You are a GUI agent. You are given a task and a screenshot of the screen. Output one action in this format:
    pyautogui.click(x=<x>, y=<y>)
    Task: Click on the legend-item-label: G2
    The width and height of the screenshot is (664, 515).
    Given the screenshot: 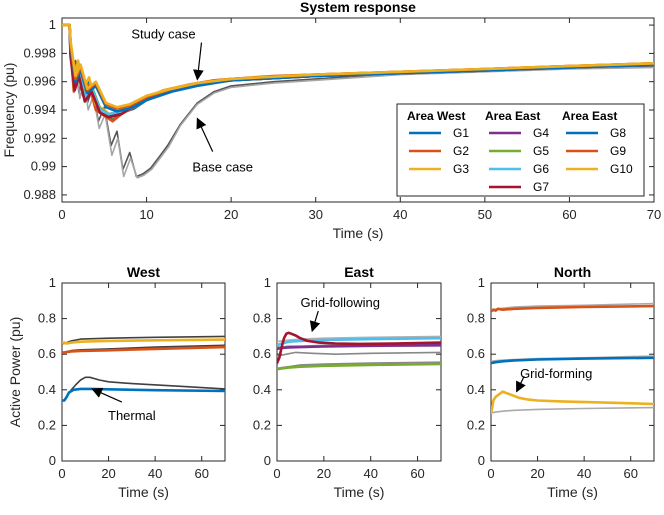 What is the action you would take?
    pyautogui.click(x=461, y=151)
    